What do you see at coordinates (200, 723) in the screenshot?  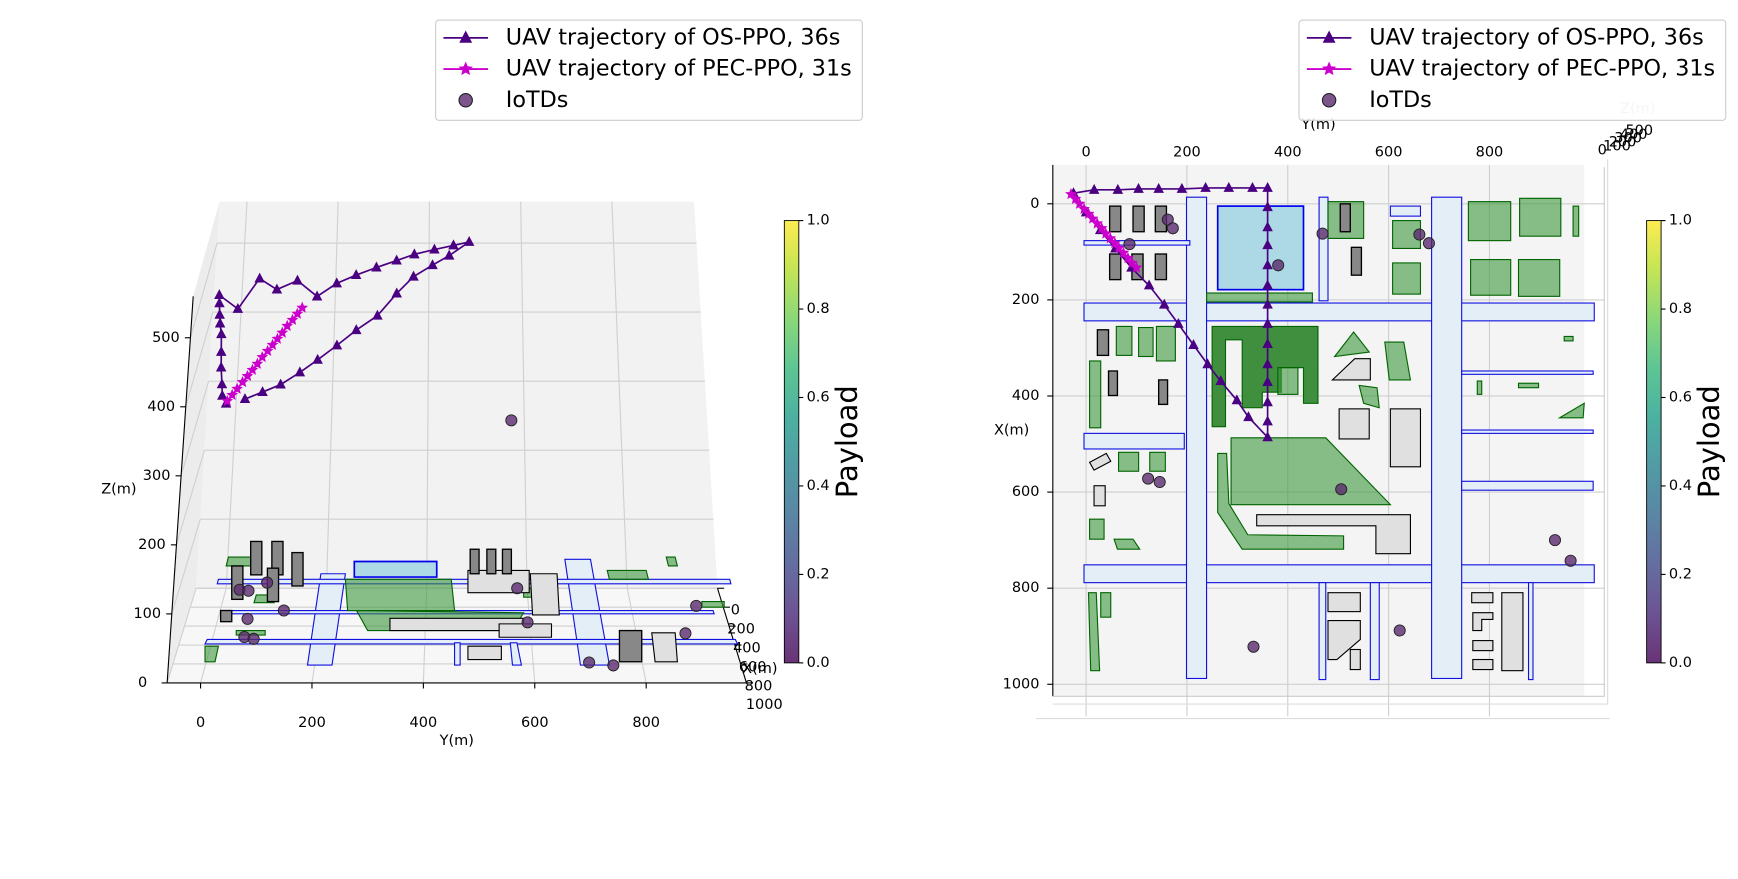 I see `y-tick-label: 0` at bounding box center [200, 723].